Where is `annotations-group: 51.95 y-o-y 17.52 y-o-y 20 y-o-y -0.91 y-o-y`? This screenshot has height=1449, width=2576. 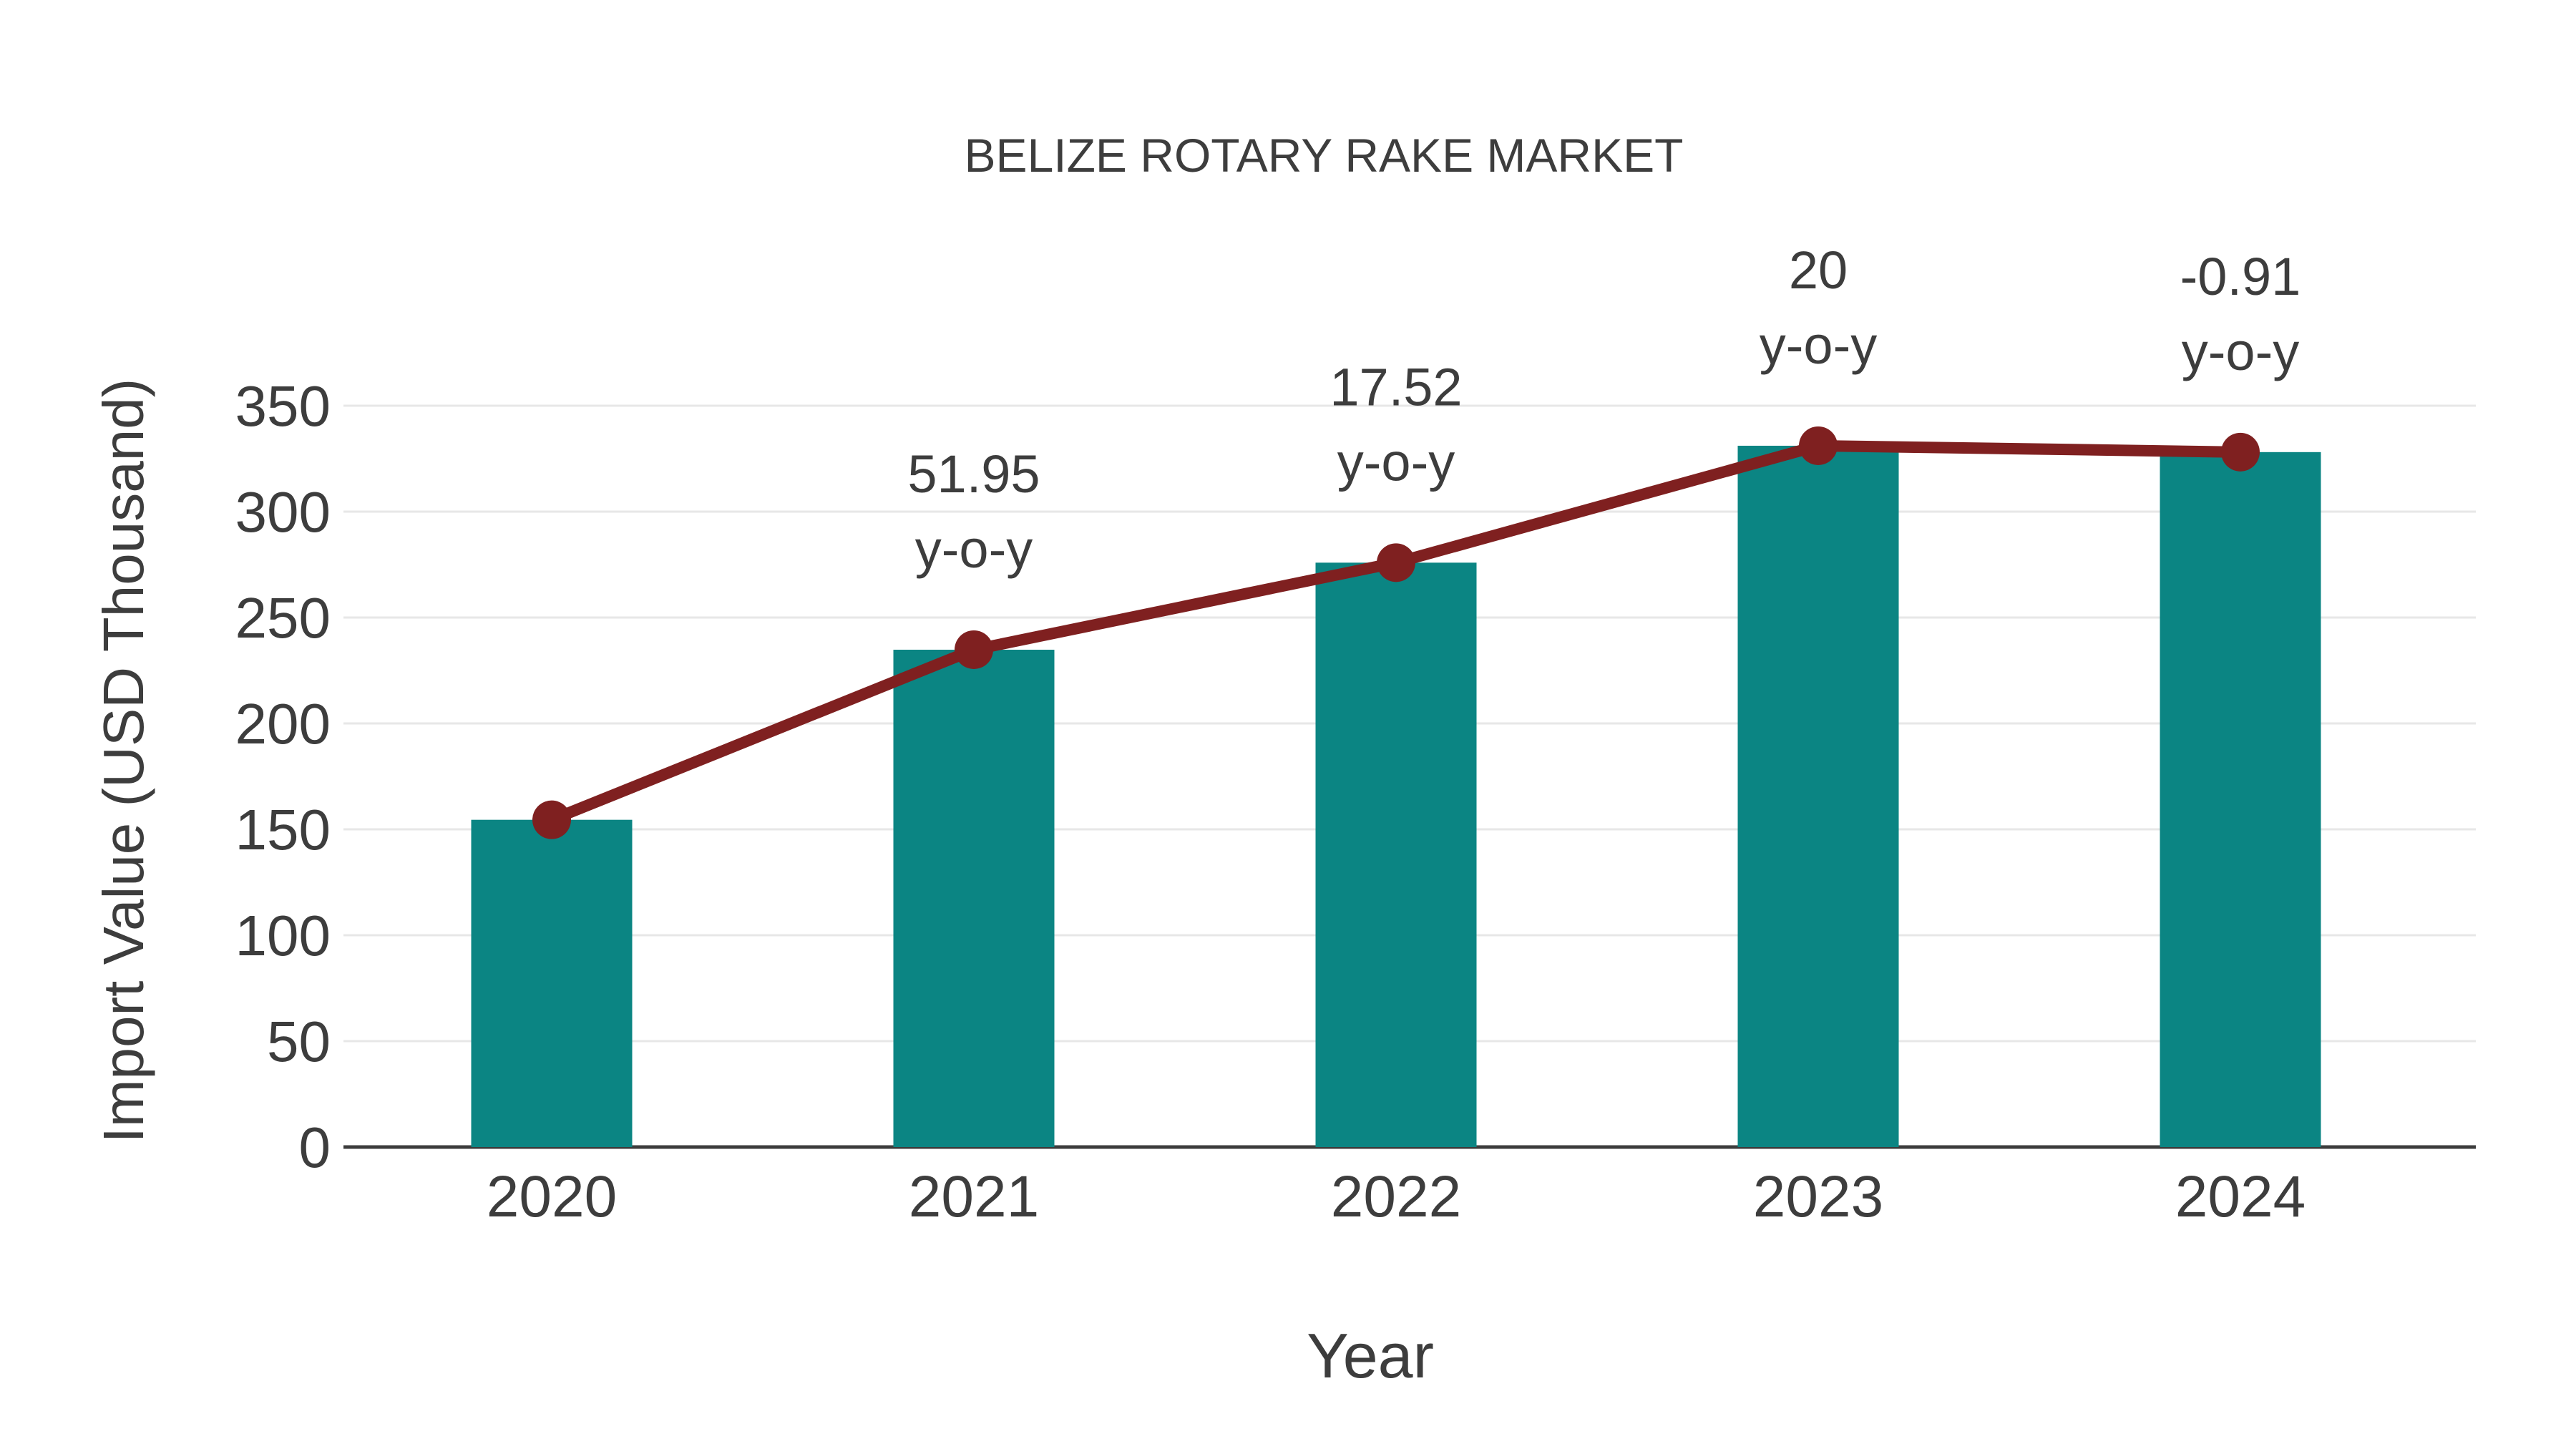 annotations-group: 51.95 y-o-y 17.52 y-o-y 20 y-o-y -0.91 y-o-y is located at coordinates (1604, 409).